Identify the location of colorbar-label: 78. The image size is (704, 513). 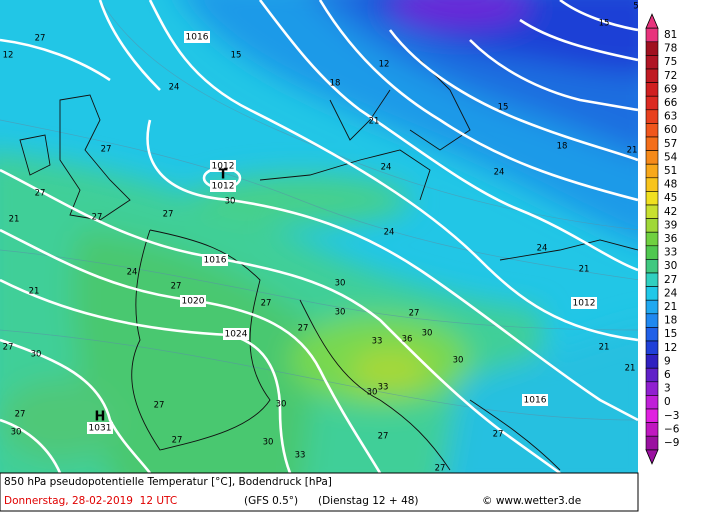
(670, 49).